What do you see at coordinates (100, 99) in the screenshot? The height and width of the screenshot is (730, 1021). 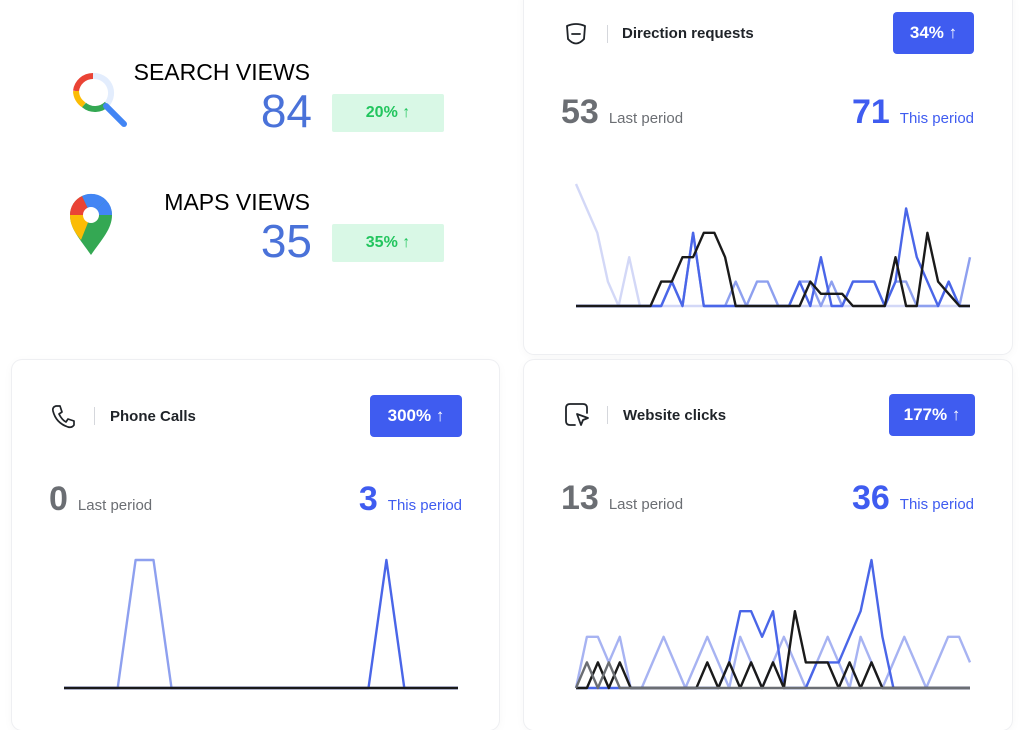 I see `google-search-icon` at bounding box center [100, 99].